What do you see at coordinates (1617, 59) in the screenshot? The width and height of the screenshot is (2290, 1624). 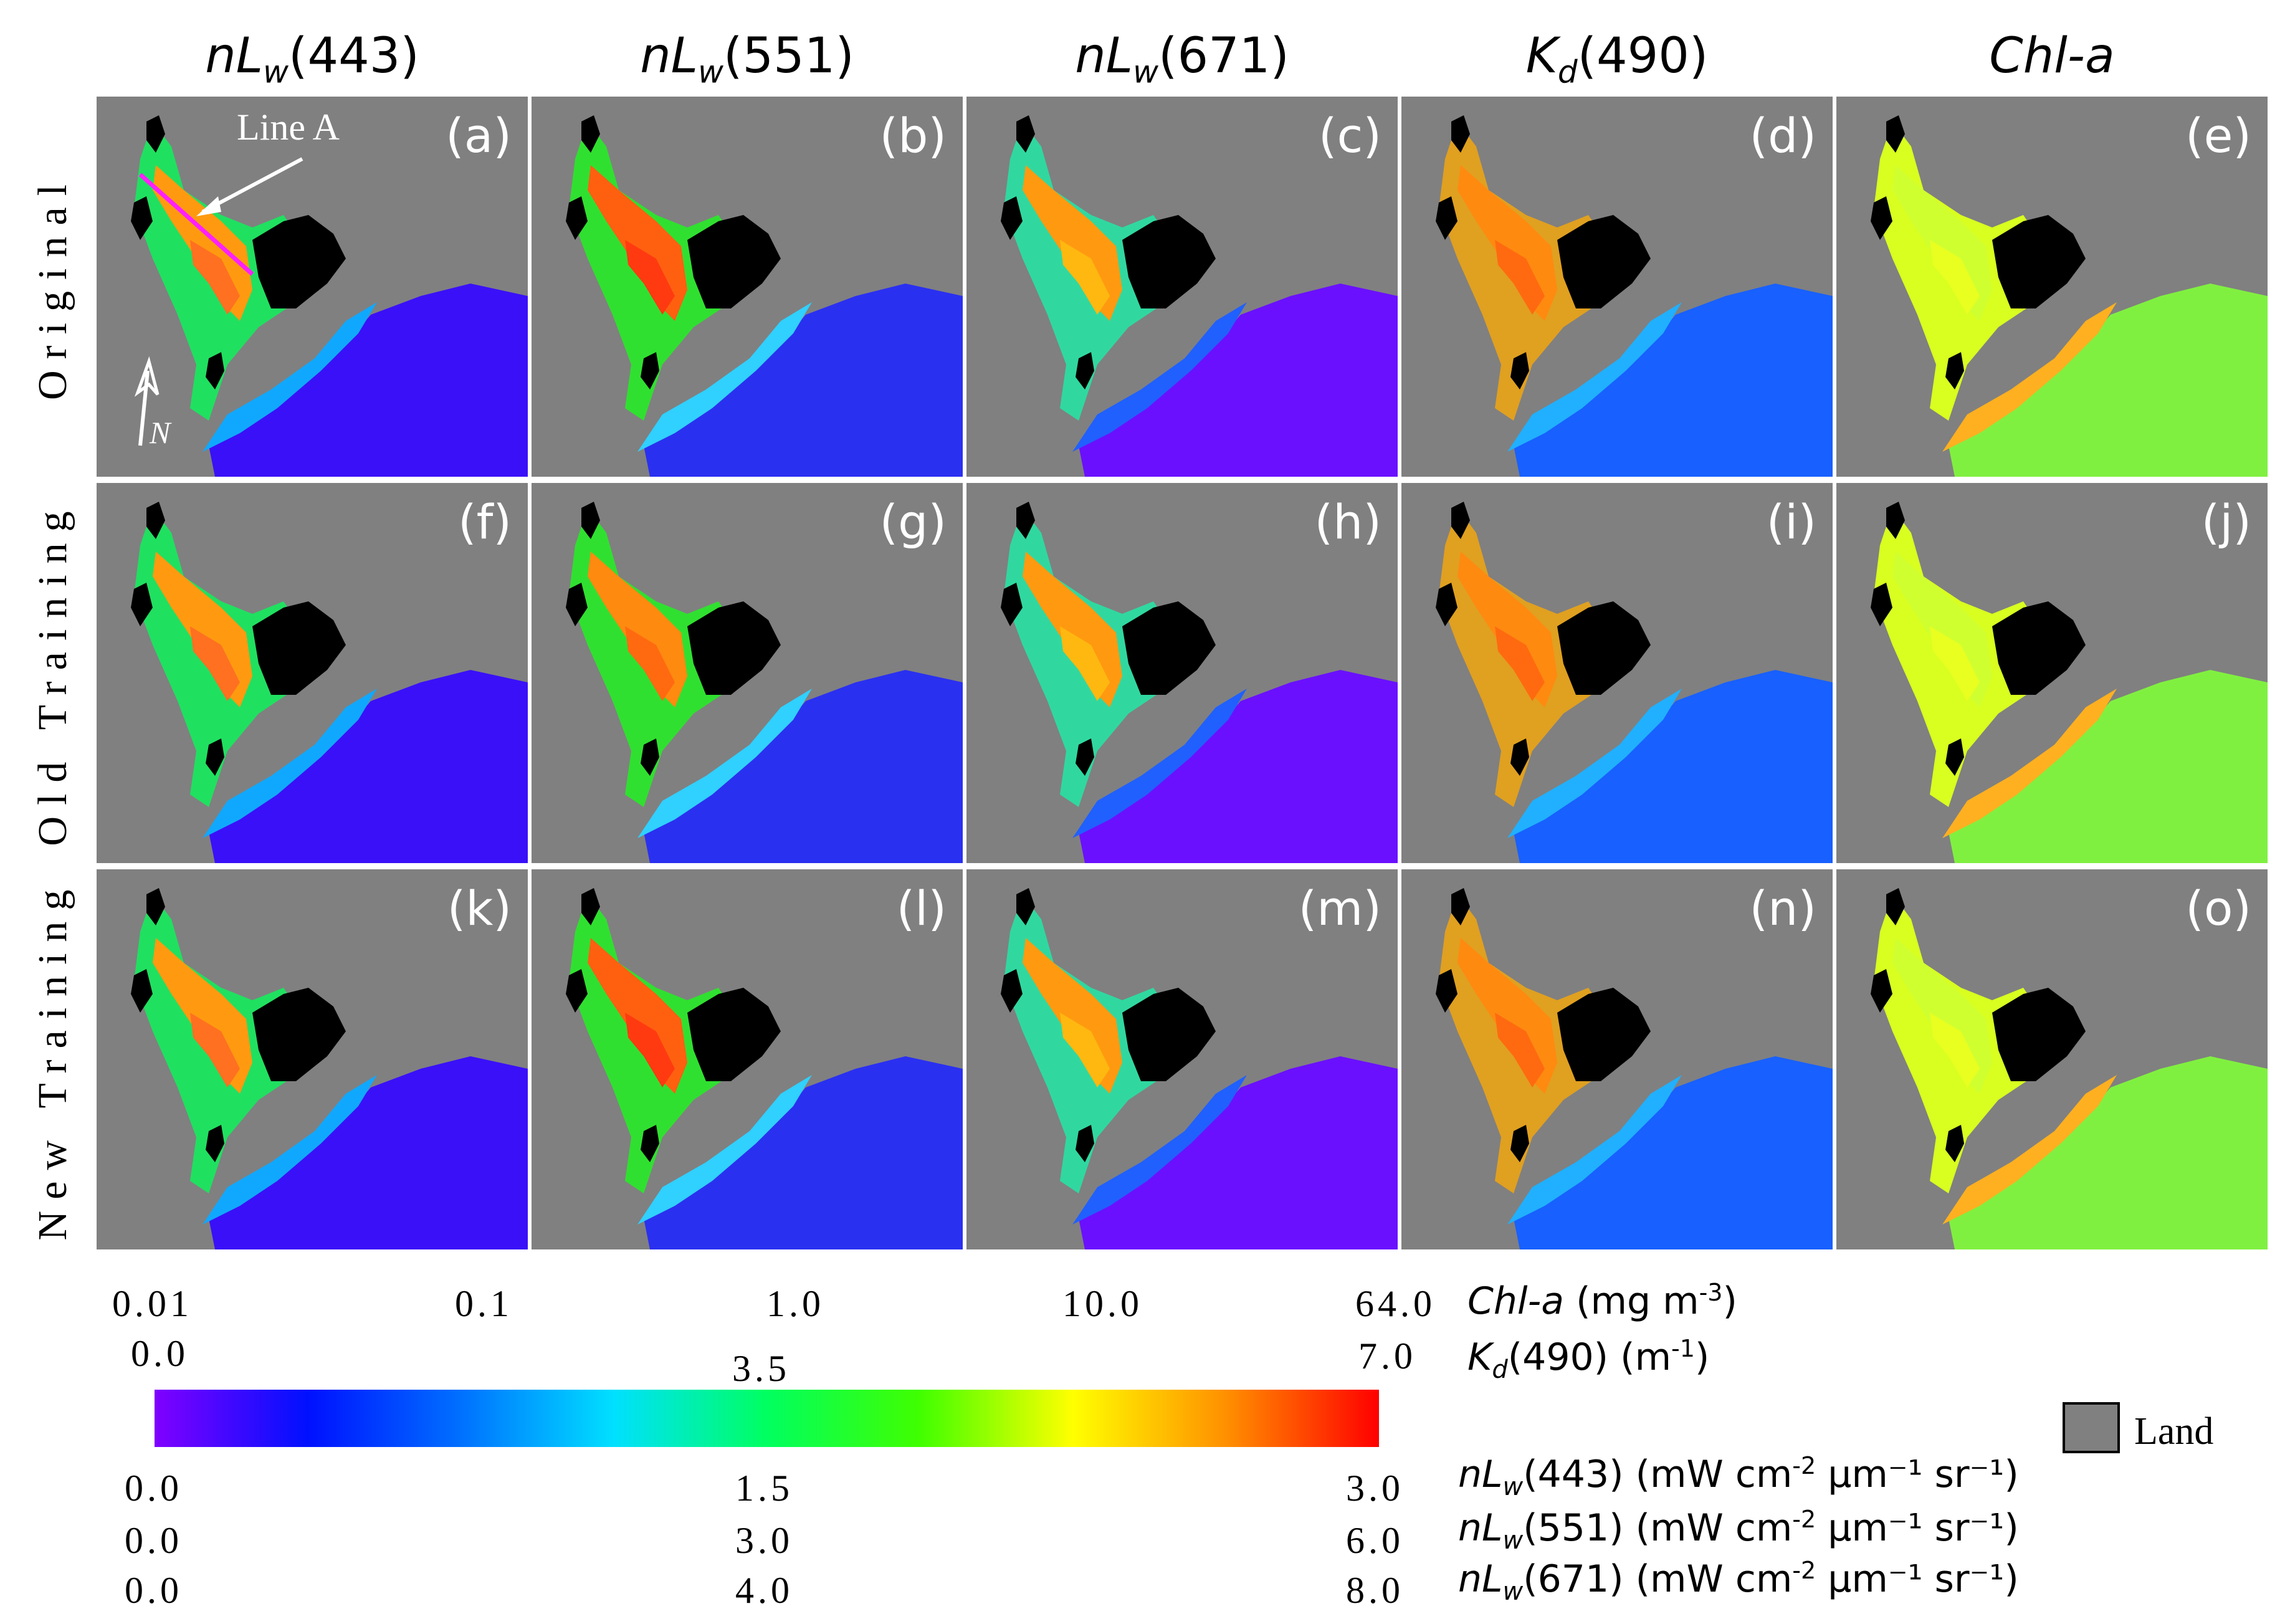 I see `column-title-3: Kd(490)` at bounding box center [1617, 59].